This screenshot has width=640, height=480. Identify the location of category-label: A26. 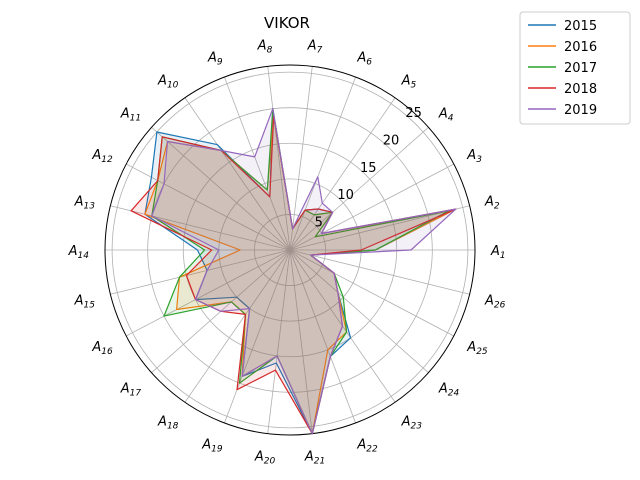
(495, 302).